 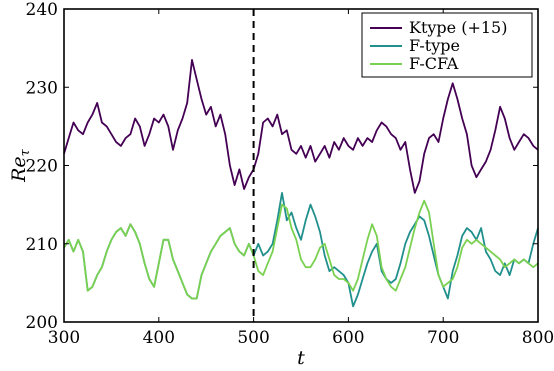 I want to click on x-tick-label: 700, so click(x=443, y=338).